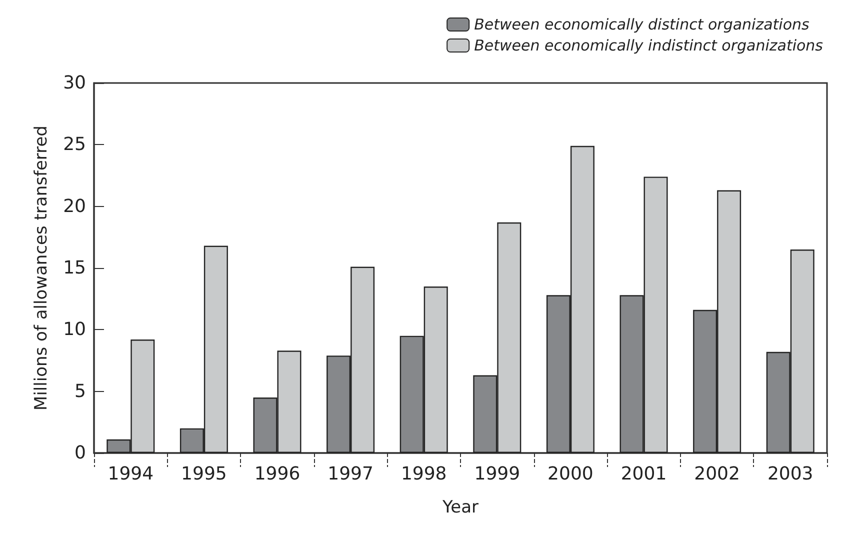 This screenshot has width=844, height=536. What do you see at coordinates (80, 453) in the screenshot?
I see `y-tick-label: 0` at bounding box center [80, 453].